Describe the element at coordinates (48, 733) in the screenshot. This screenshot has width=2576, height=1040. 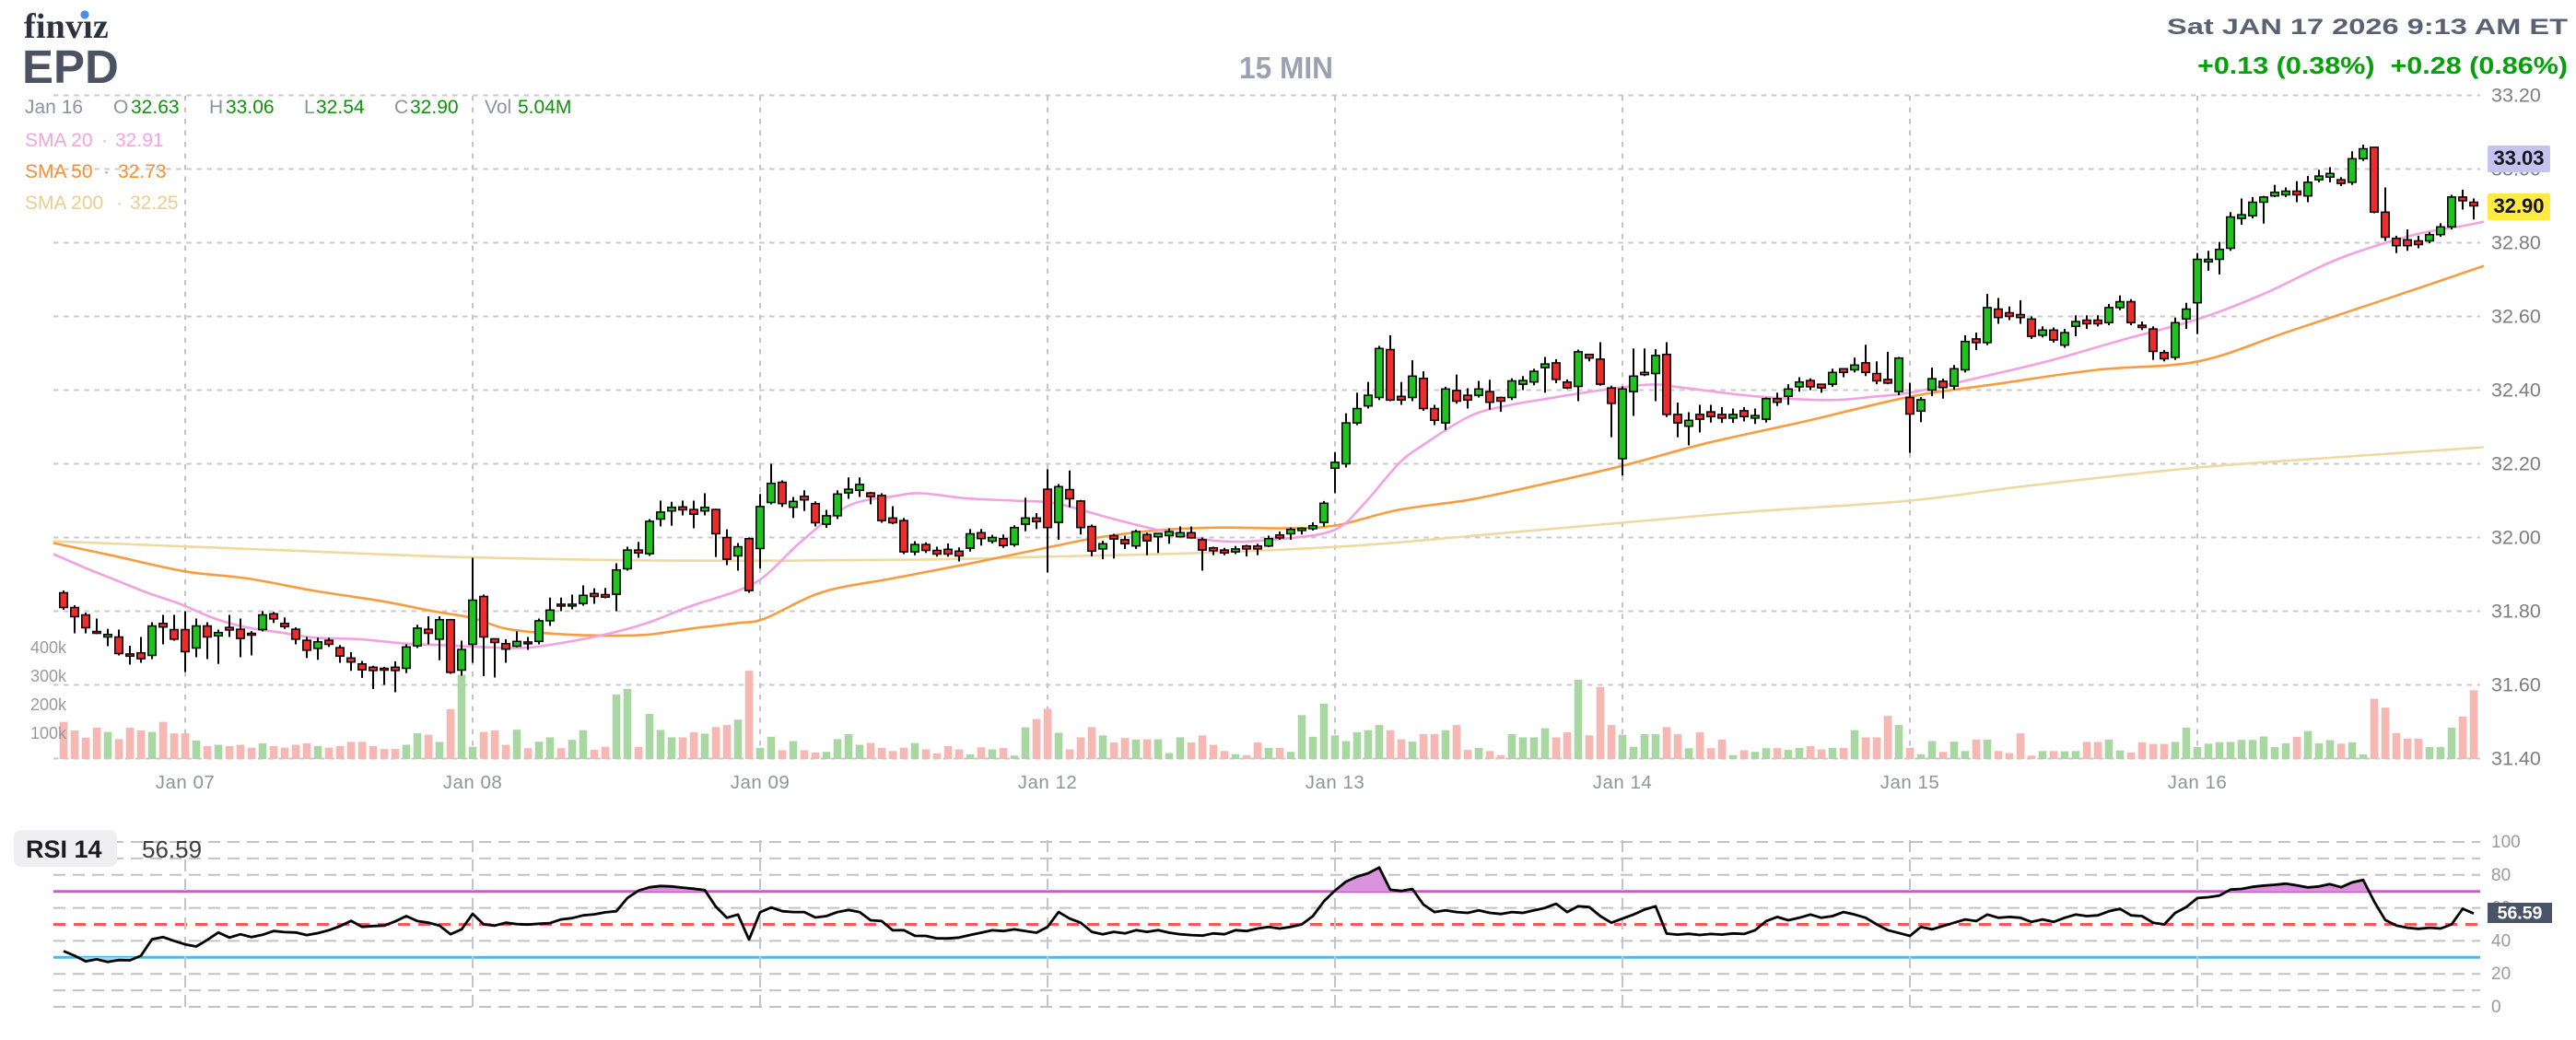
I see `svg-text: 100k` at that location.